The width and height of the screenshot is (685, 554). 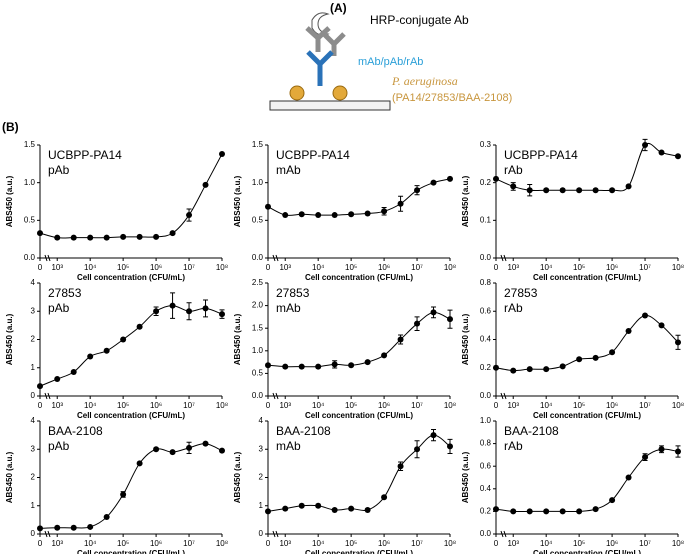 I want to click on chart-subtitle: pAb, so click(x=59, y=308).